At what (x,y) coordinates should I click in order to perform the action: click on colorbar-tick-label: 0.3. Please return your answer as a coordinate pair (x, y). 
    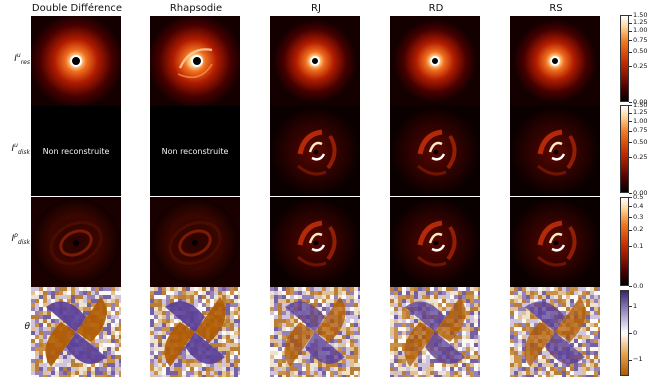
    Looking at the image, I should click on (638, 216).